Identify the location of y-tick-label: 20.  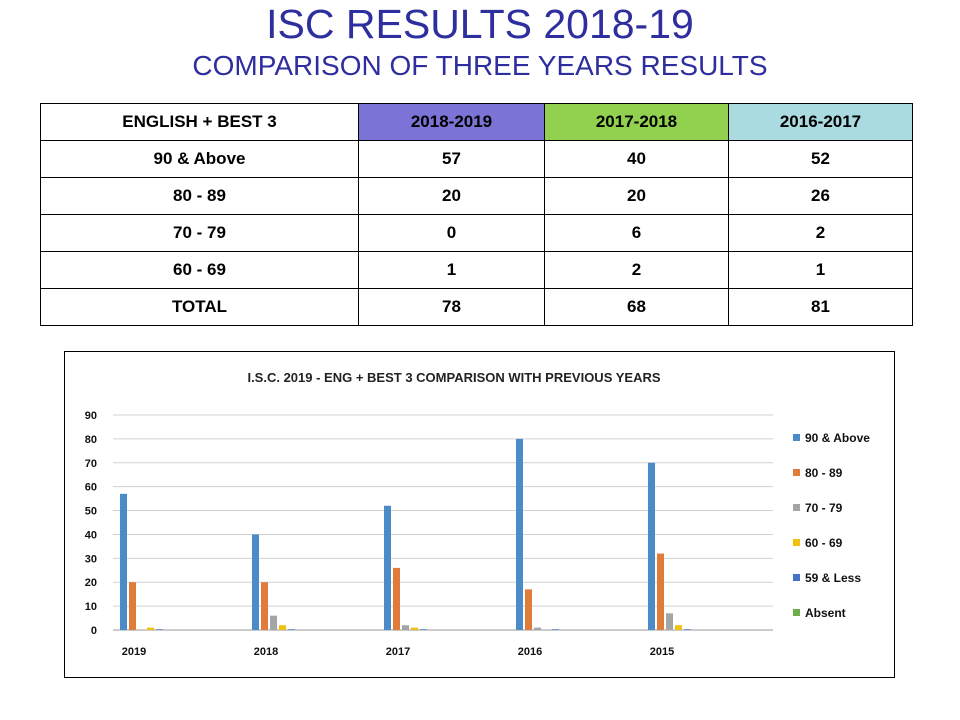
(91, 583).